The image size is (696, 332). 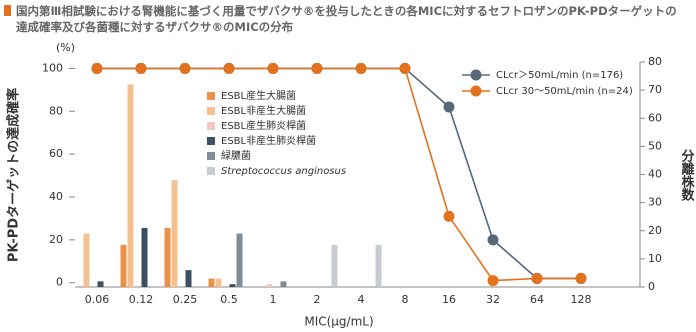 What do you see at coordinates (655, 117) in the screenshot?
I see `y2-tick-label: 60` at bounding box center [655, 117].